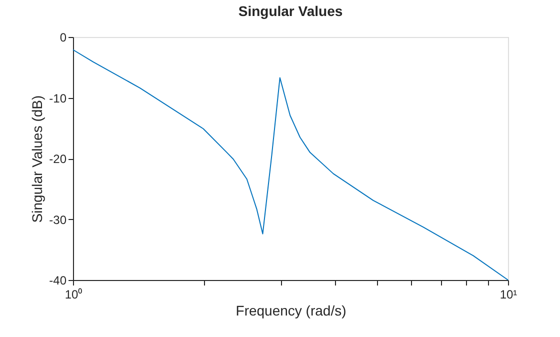 Image resolution: width=560 pixels, height=337 pixels. Describe the element at coordinates (63, 37) in the screenshot. I see `y-tick-label: 0` at that location.